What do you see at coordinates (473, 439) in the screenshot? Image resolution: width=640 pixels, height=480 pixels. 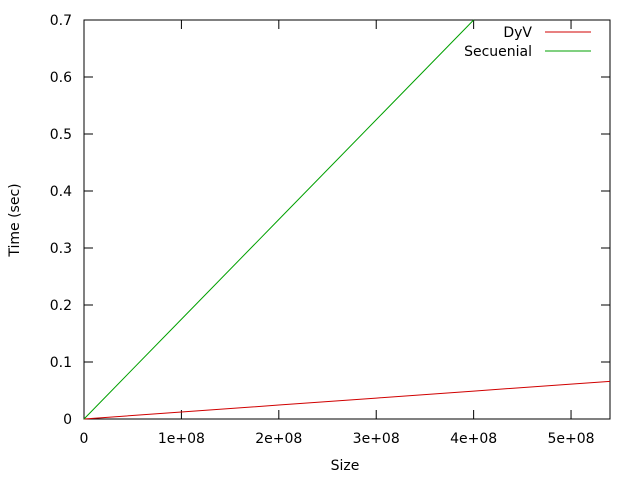 I see `x-tick-label: 4e+08` at bounding box center [473, 439].